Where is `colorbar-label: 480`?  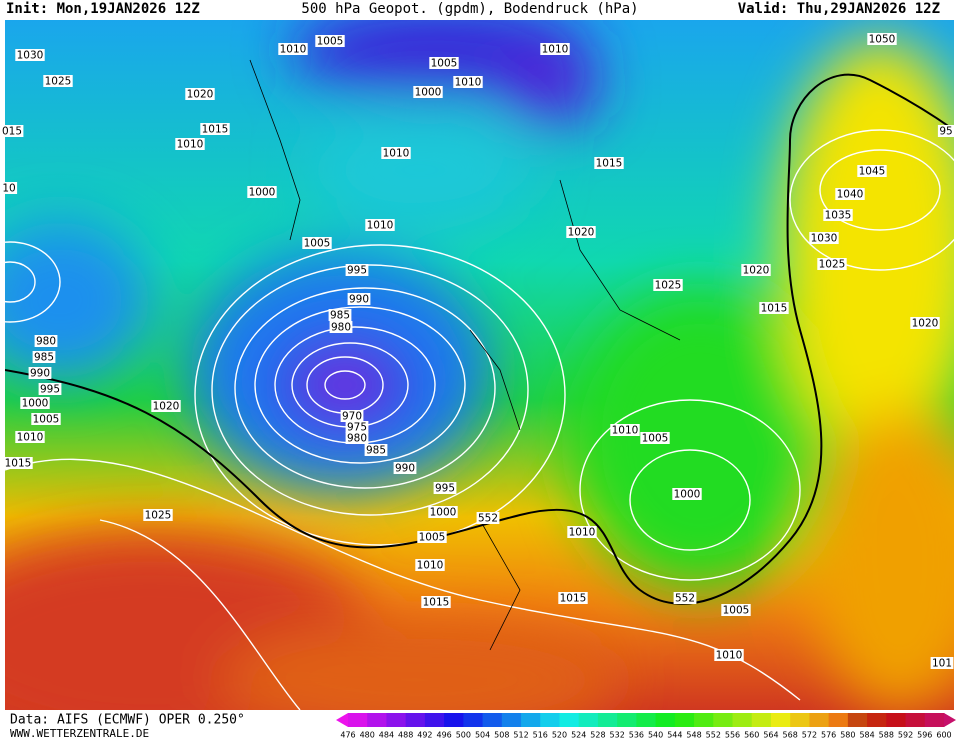
colorbar-label: 480 is located at coordinates (367, 735).